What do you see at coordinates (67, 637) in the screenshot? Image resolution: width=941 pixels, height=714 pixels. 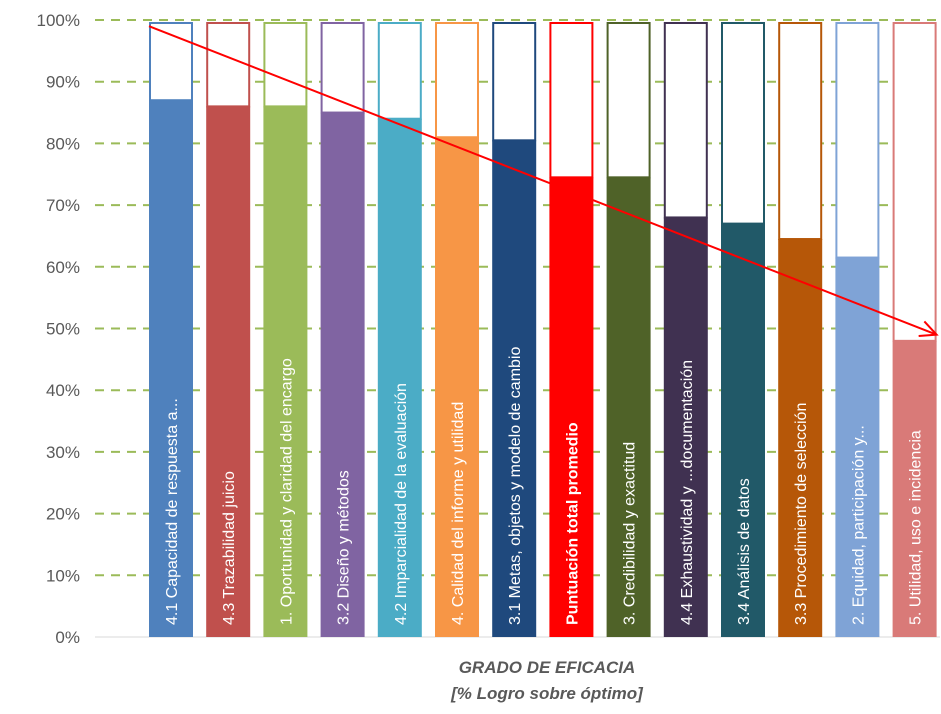 I see `y-tick-label: 0%` at bounding box center [67, 637].